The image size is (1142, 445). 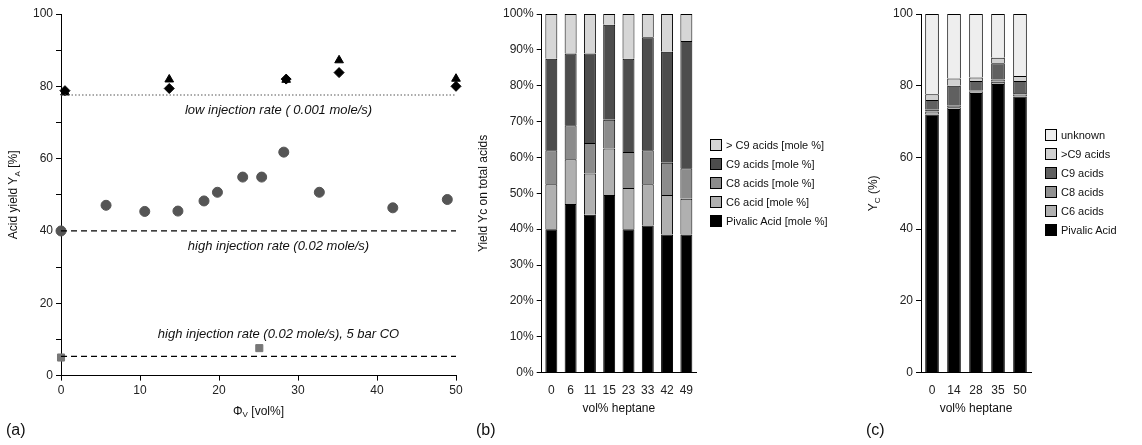 What do you see at coordinates (875, 430) in the screenshot?
I see `text: (c)` at bounding box center [875, 430].